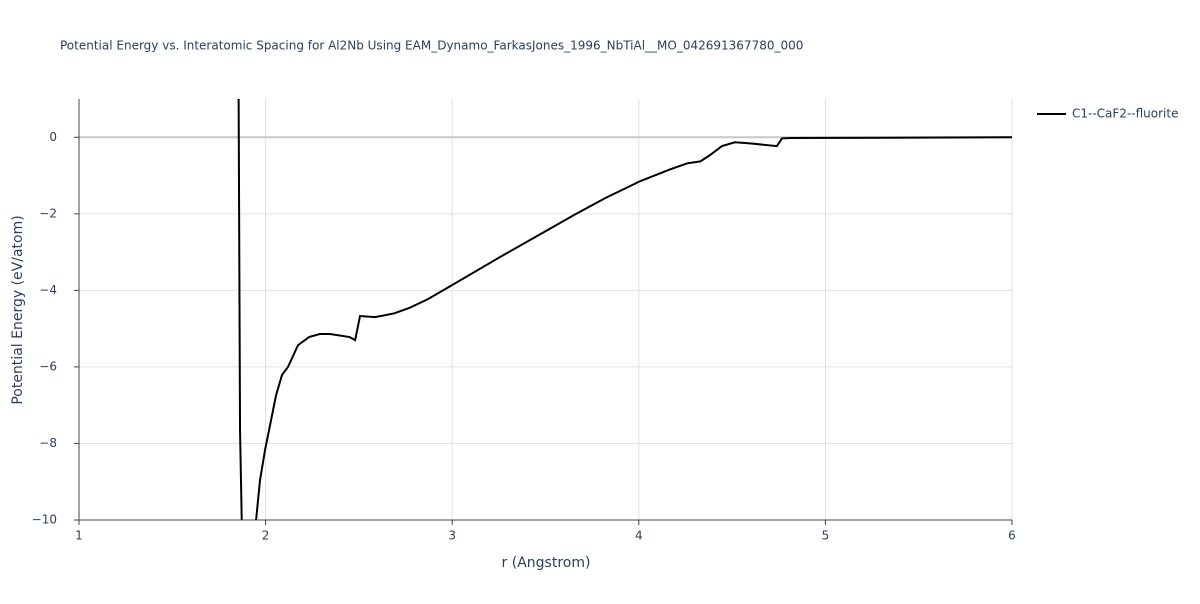 The image size is (1200, 604). Describe the element at coordinates (44, 520) in the screenshot. I see `y-tick-label: −10` at that location.